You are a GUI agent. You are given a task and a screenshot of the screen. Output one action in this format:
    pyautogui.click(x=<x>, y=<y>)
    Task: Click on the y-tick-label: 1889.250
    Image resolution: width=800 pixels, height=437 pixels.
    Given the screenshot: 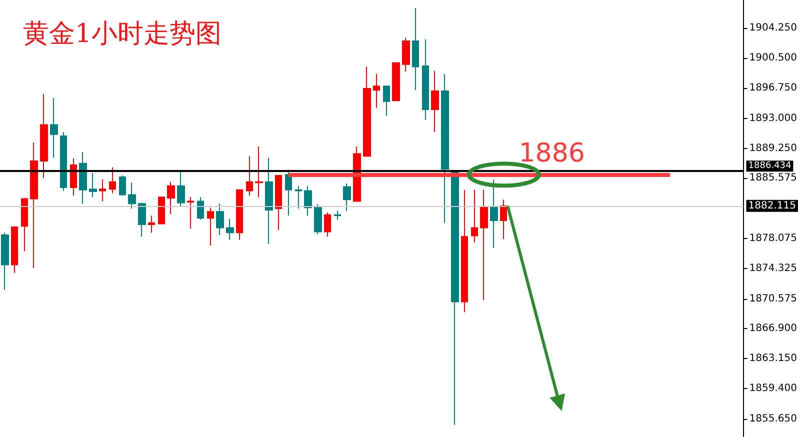 What is the action you would take?
    pyautogui.click(x=773, y=148)
    